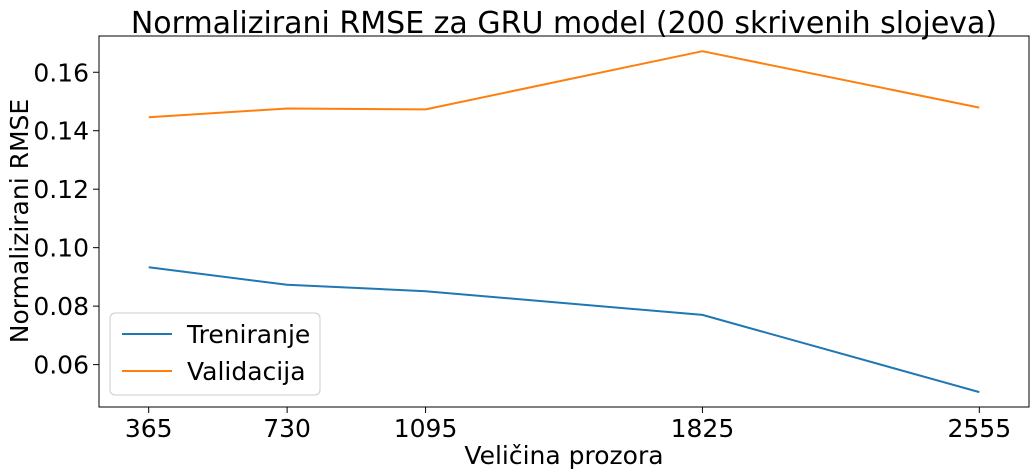 Image resolution: width=1036 pixels, height=476 pixels. I want to click on series-line-validacija, so click(564, 84).